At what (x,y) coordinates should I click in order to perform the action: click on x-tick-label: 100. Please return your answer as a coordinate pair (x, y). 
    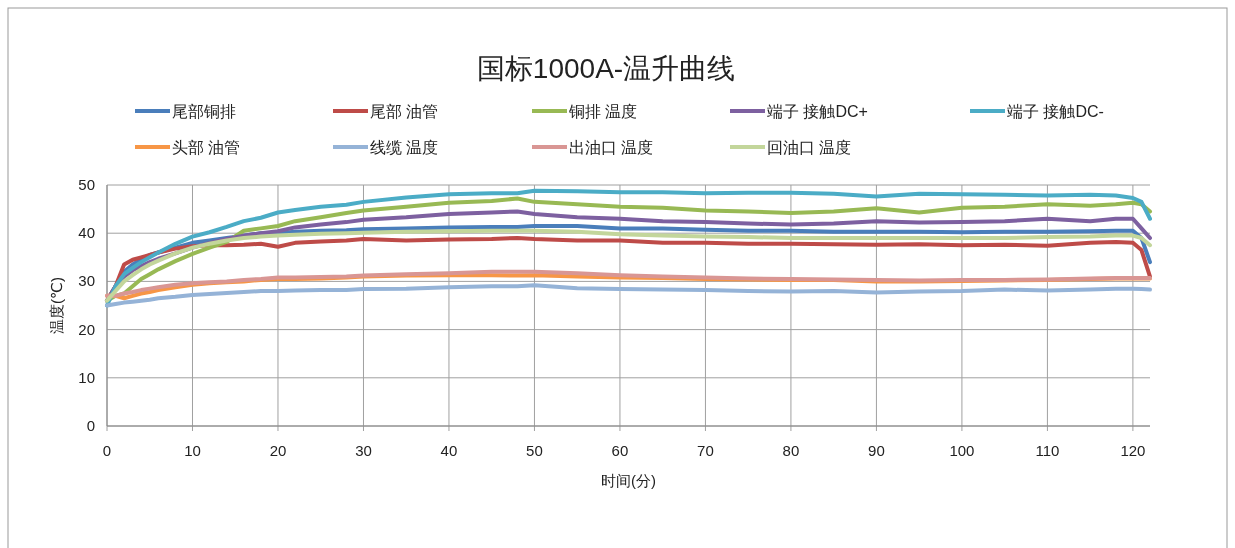
    Looking at the image, I should click on (962, 450).